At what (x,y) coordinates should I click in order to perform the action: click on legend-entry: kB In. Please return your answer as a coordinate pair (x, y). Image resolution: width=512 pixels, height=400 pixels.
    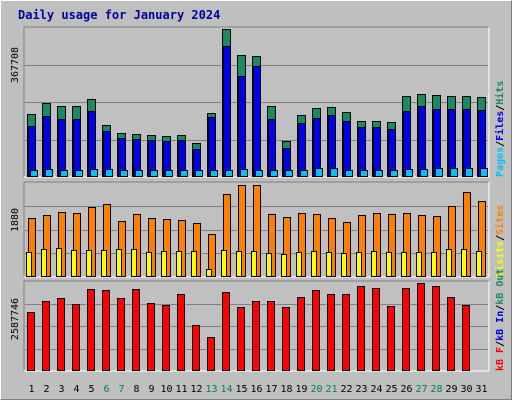
    Looking at the image, I should click on (500, 326).